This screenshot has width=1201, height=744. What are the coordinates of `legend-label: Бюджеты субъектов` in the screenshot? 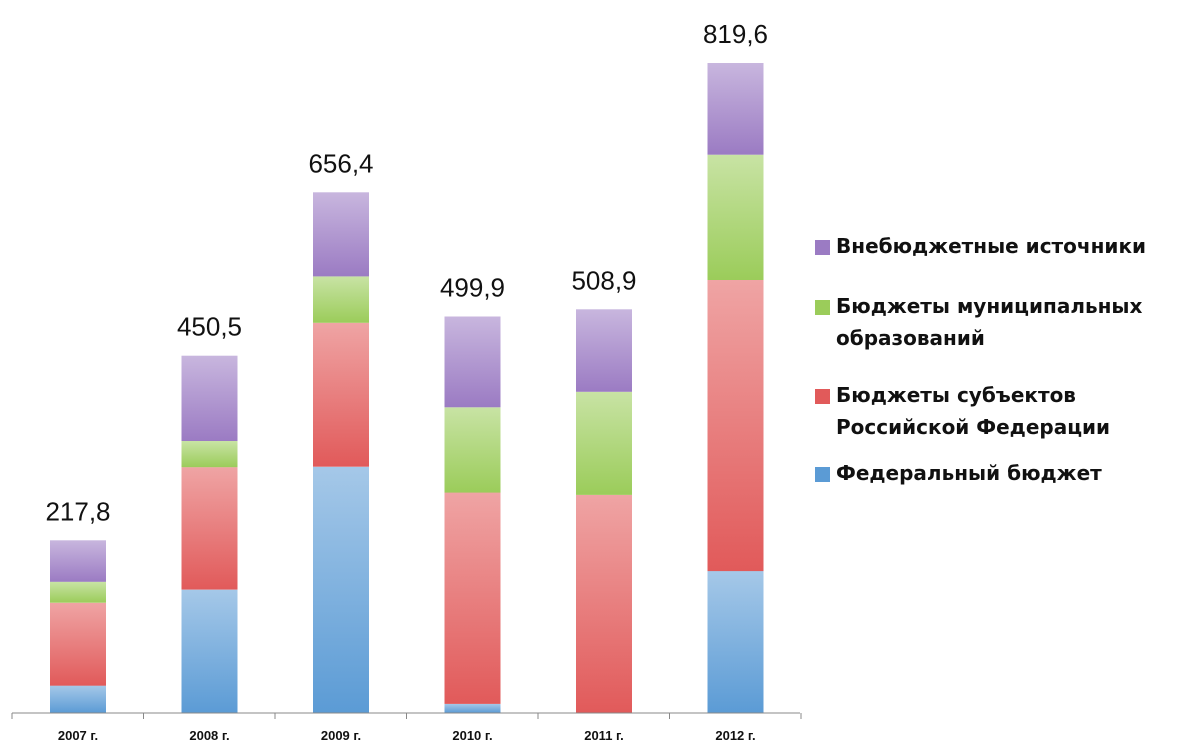 It's located at (956, 395).